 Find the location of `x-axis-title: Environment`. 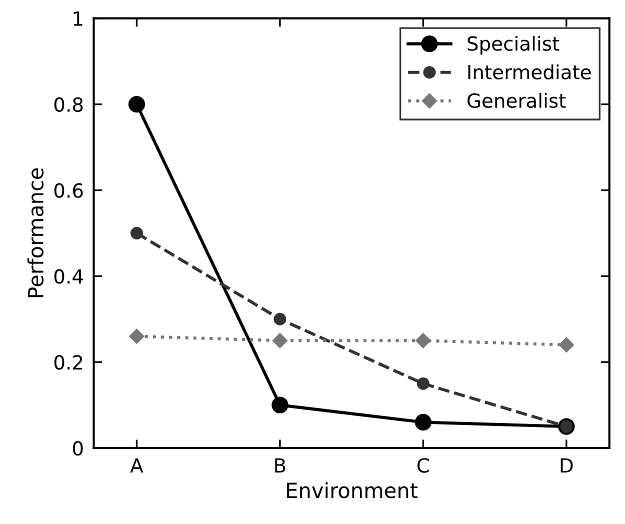

x-axis-title: Environment is located at coordinates (352, 490).